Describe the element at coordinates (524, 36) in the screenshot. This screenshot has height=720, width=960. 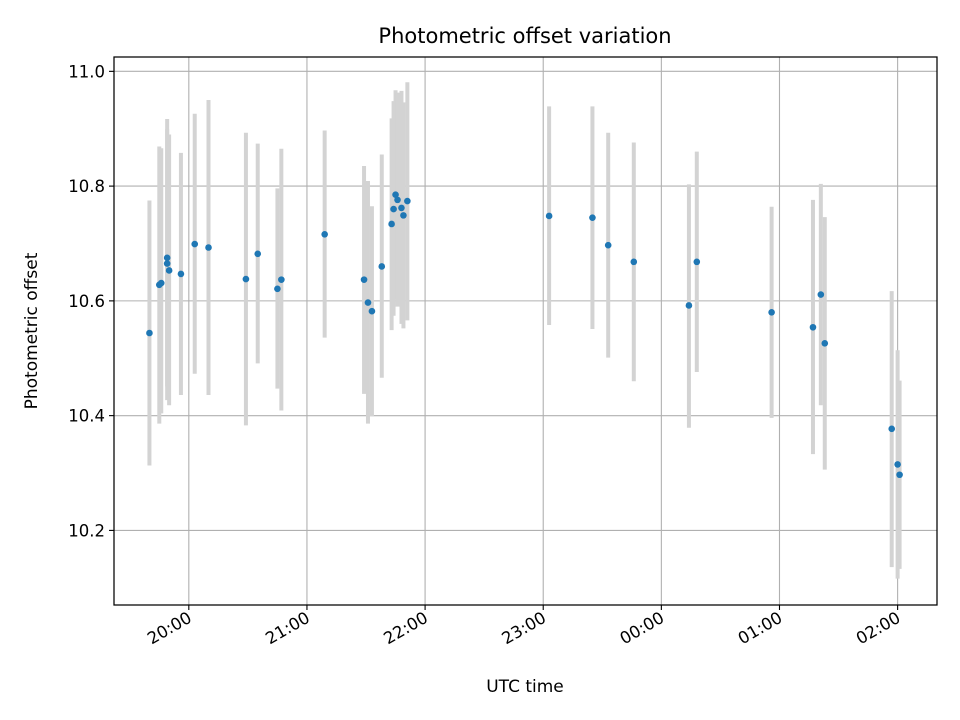
I see `chart-title: Photometric offset variation` at that location.